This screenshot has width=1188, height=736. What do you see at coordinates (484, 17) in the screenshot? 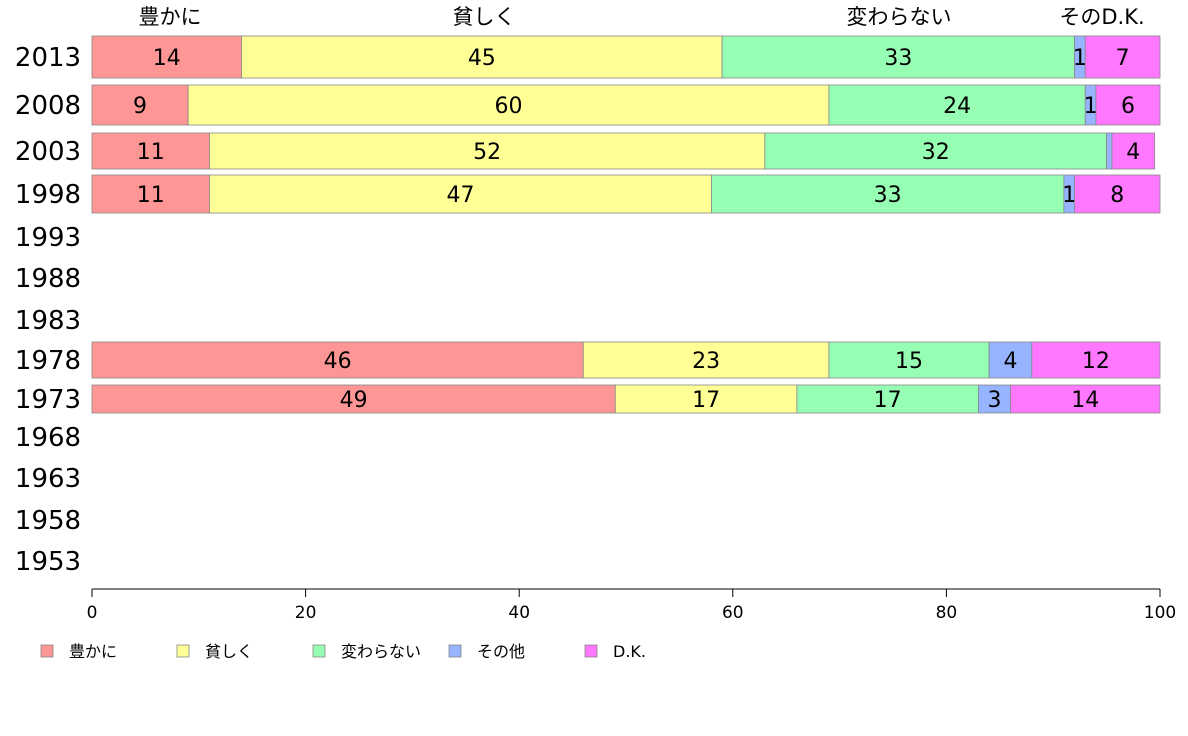
I see `top-label: 貧しく` at bounding box center [484, 17].